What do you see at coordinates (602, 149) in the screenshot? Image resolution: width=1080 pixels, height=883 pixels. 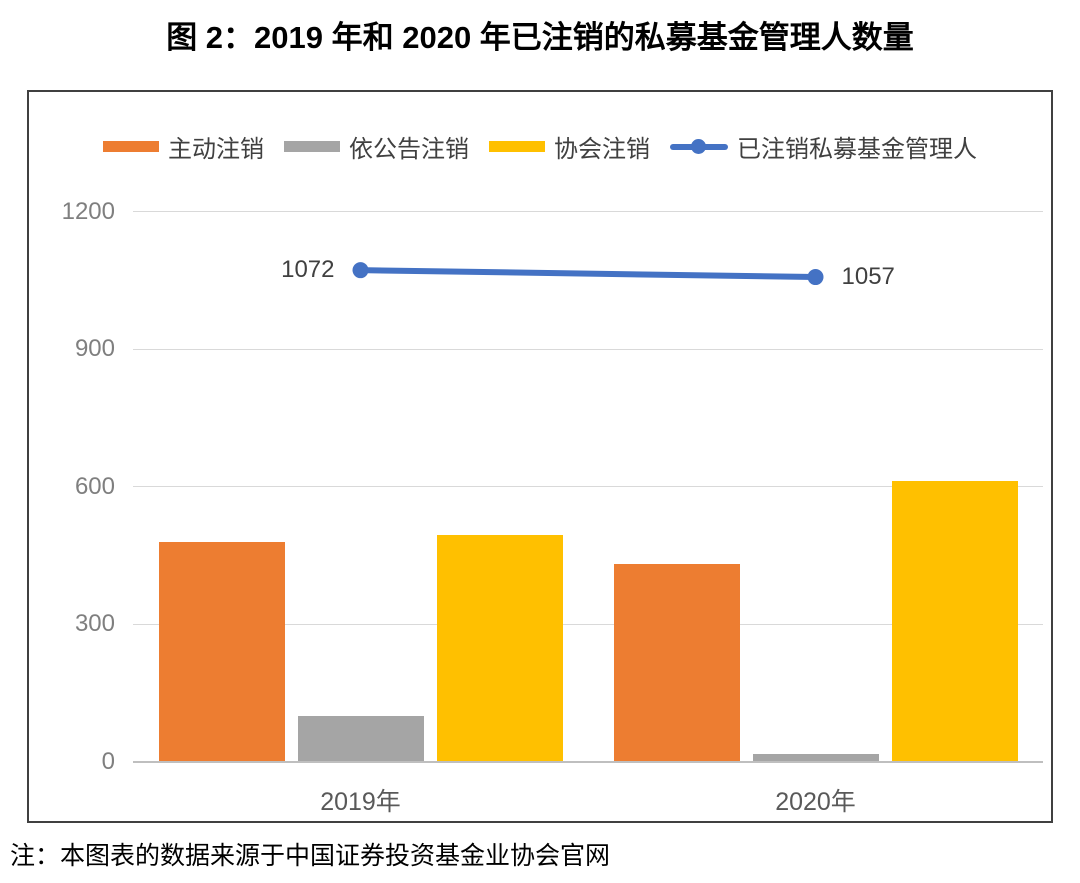 I see `legend-label: 协会注销` at bounding box center [602, 149].